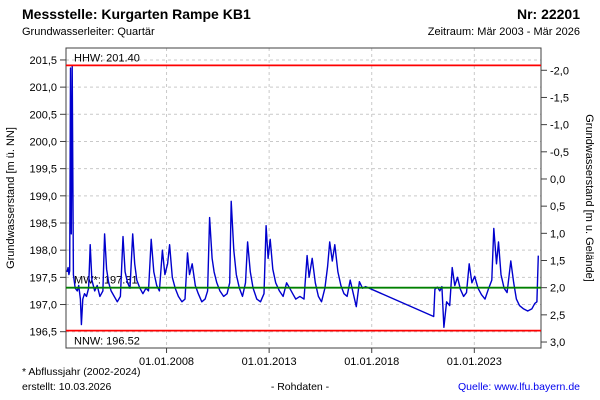 The height and width of the screenshot is (400, 600). I want to click on ref-line-label-hhw: HHW: 201.40, so click(107, 58).